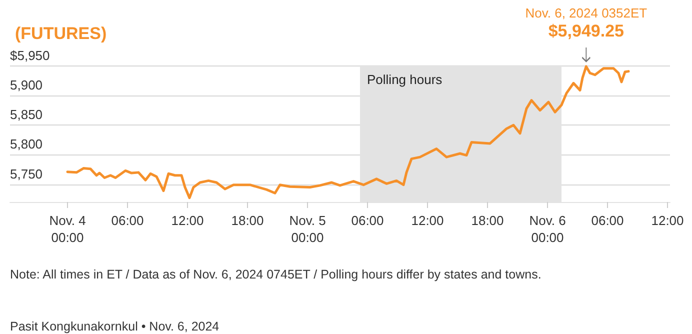 This screenshot has height=334, width=692. Describe the element at coordinates (67, 229) in the screenshot. I see `x-tick-label: Nov. 4 00:00` at that location.